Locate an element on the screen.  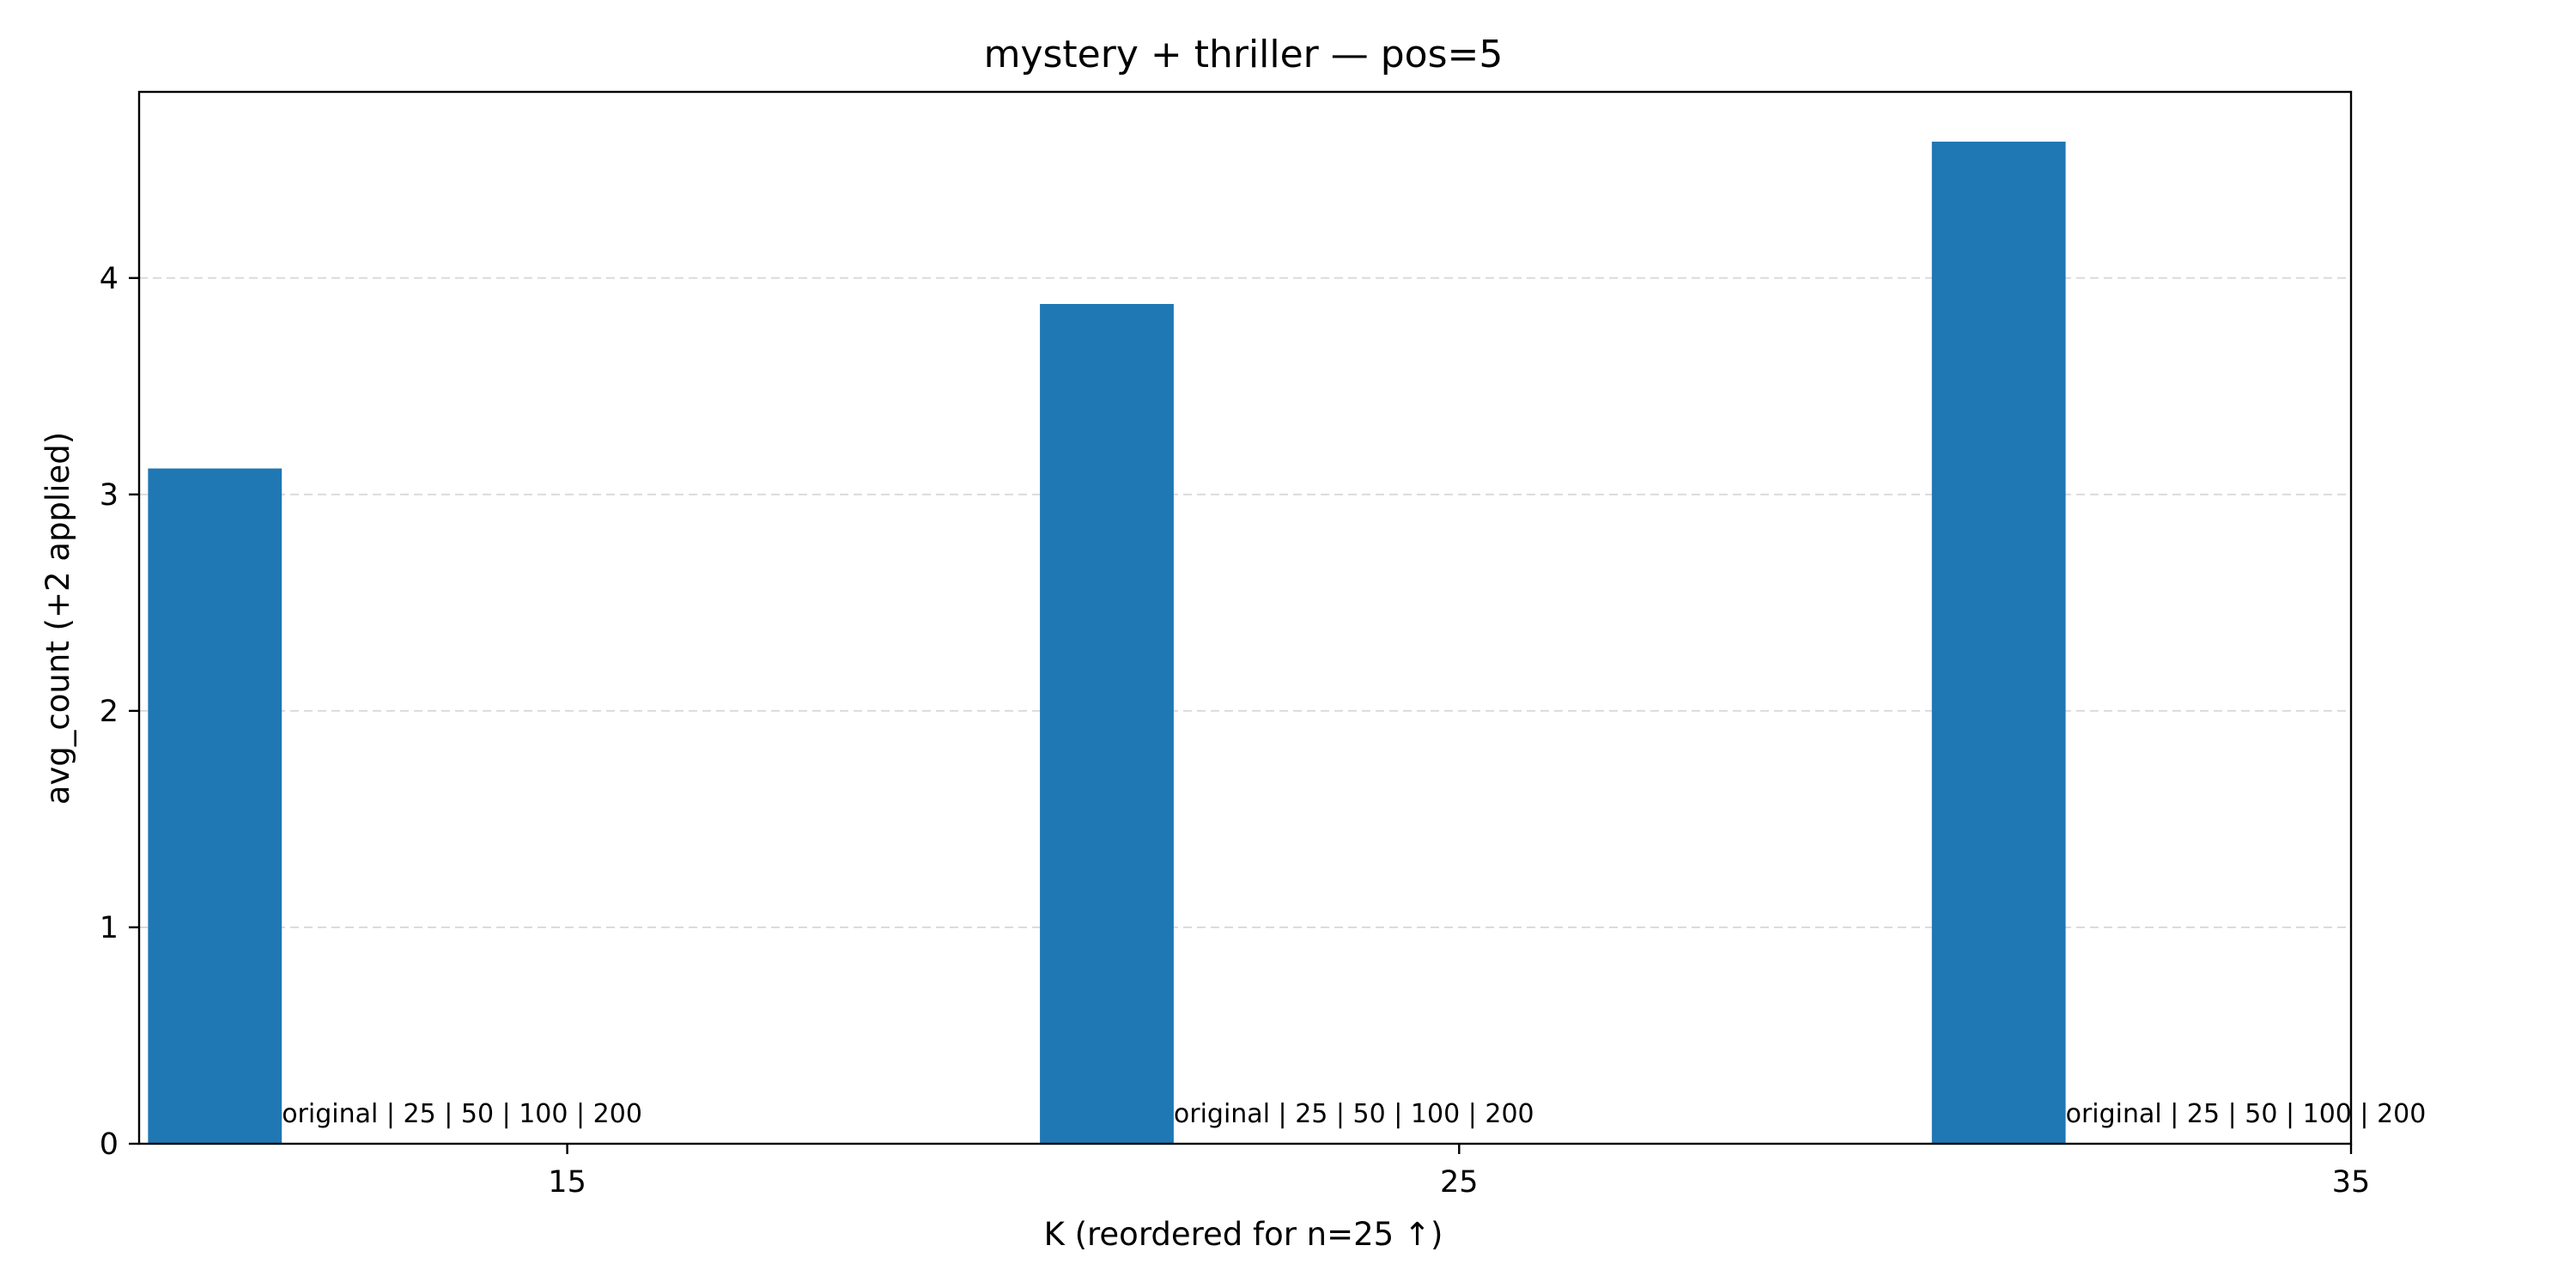
y-tick-label: 0 is located at coordinates (109, 1144).